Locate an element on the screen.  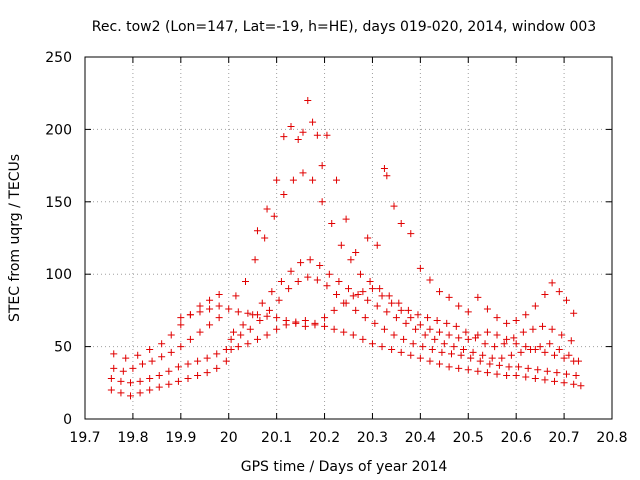
x-tick-label: 20.3 is located at coordinates (372, 438).